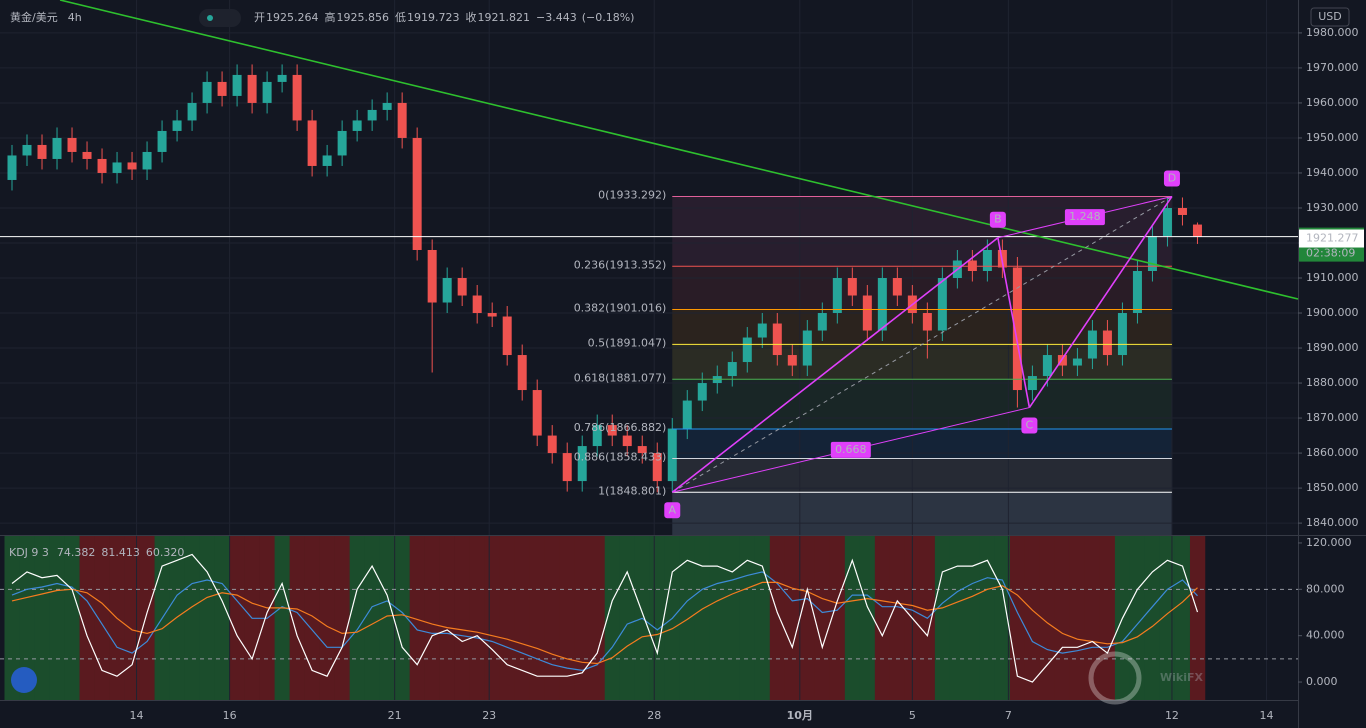 The width and height of the screenshot is (1366, 728). Describe the element at coordinates (1332, 487) in the screenshot. I see `y-tick-label: 1850.000` at that location.